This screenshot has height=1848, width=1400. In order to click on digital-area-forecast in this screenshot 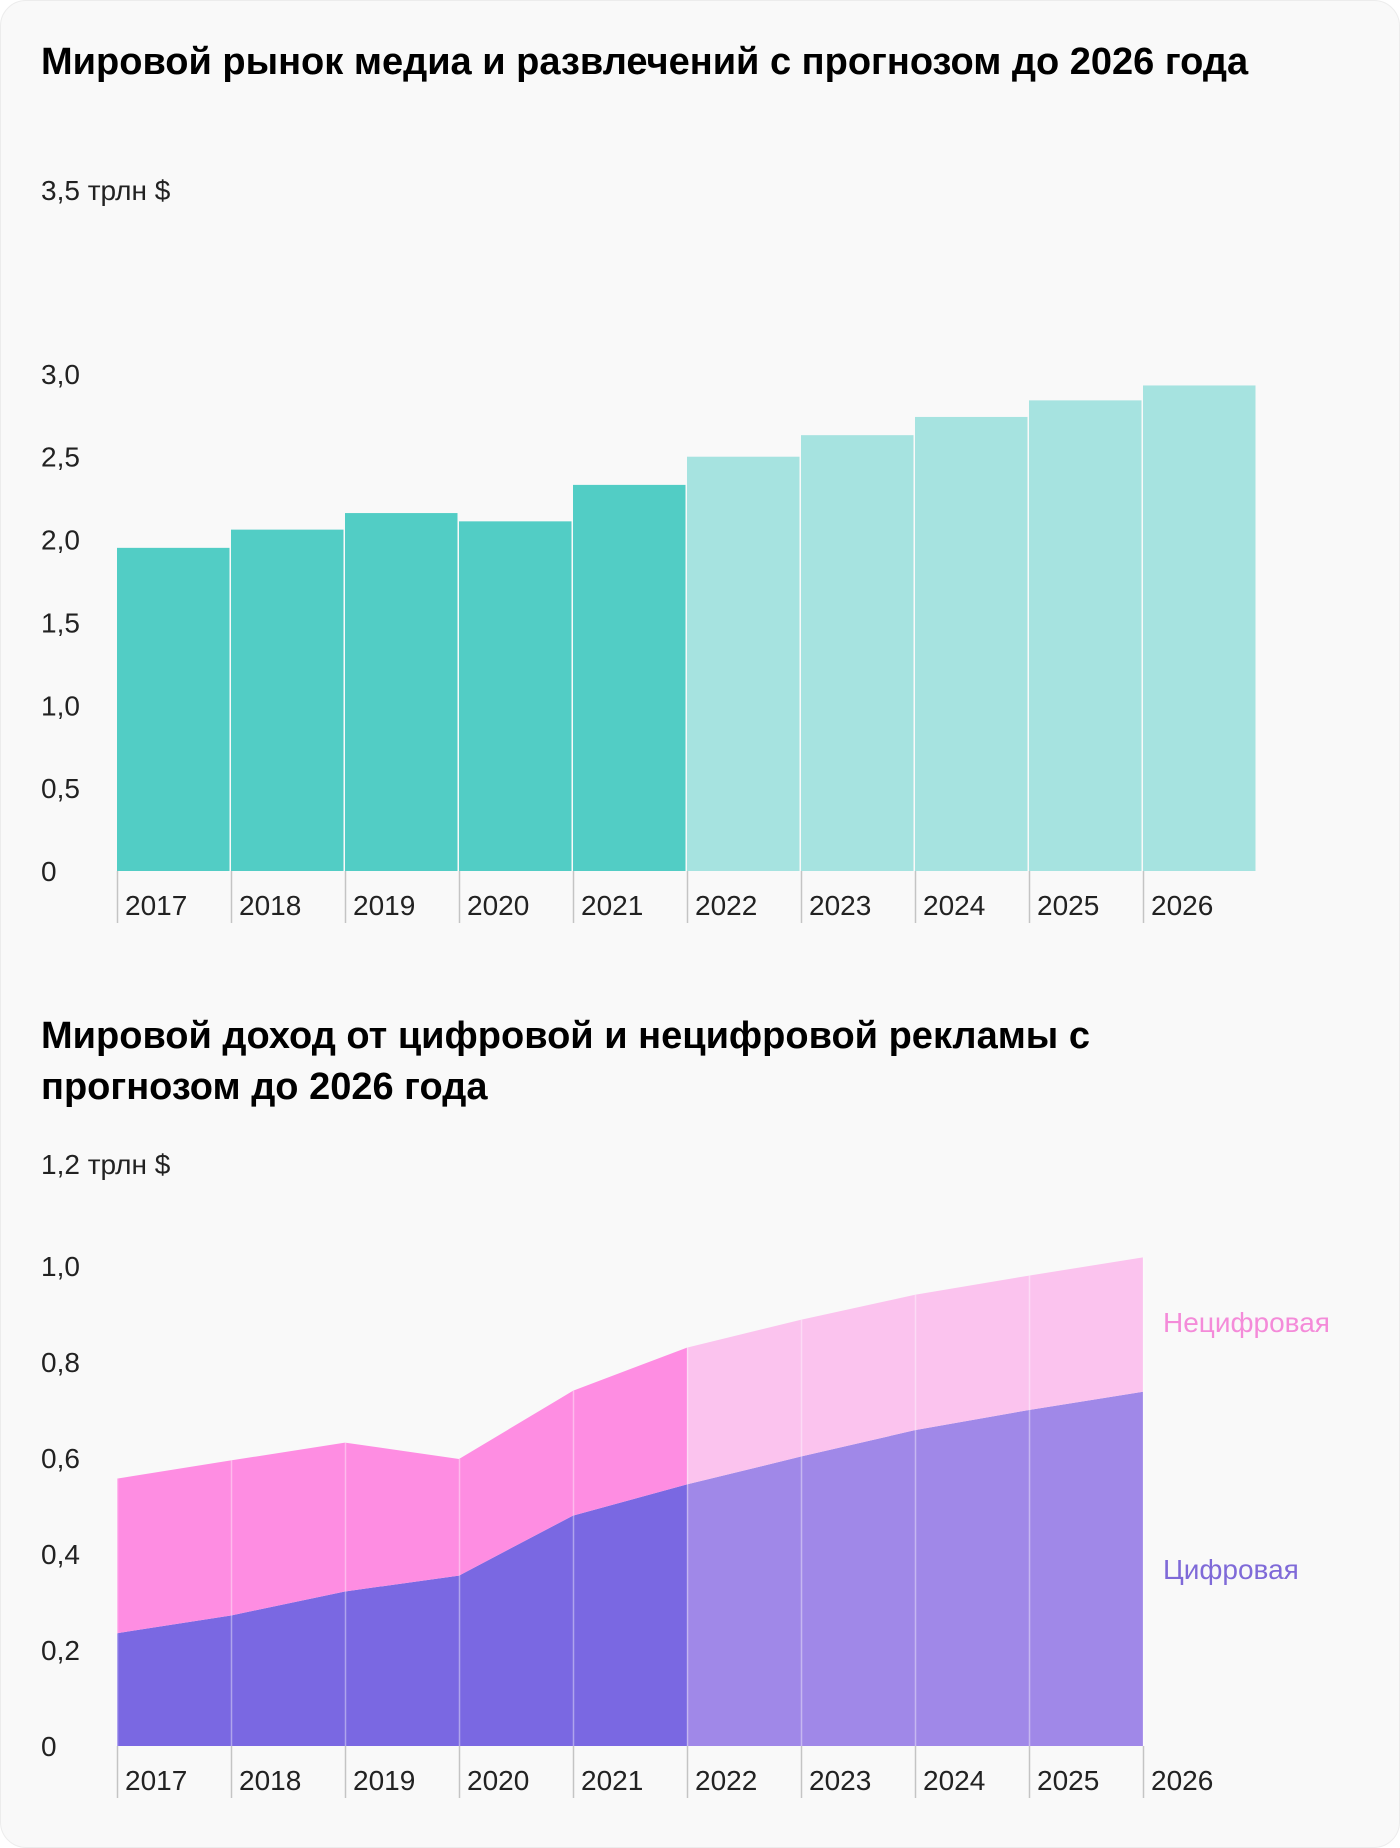, I will do `click(915, 1568)`.